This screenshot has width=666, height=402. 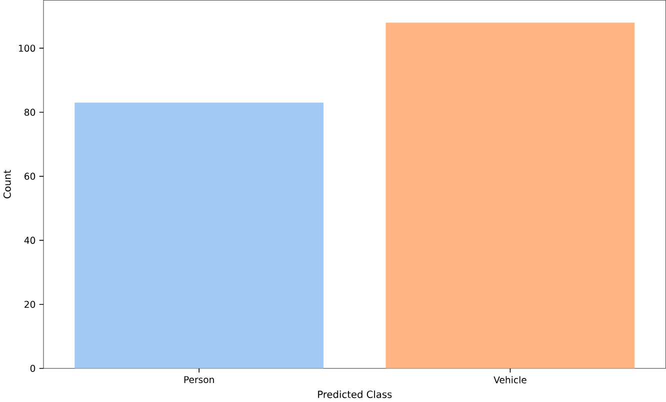 I want to click on y-tick-label: 0, so click(x=33, y=368).